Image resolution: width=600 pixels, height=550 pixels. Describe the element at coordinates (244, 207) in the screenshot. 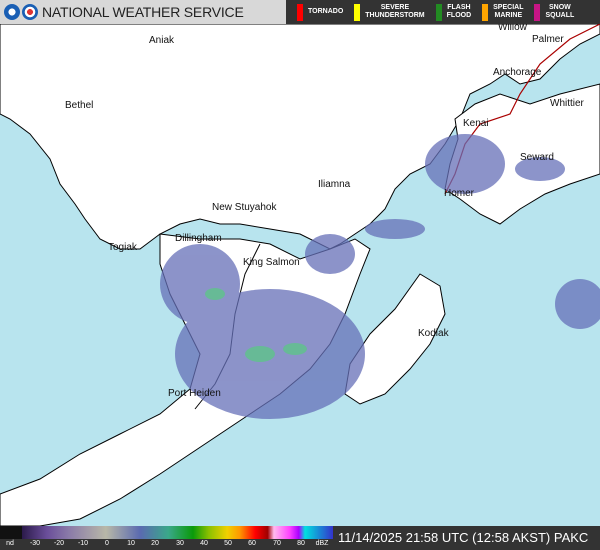

I see `city-label: New Stuyahok` at that location.